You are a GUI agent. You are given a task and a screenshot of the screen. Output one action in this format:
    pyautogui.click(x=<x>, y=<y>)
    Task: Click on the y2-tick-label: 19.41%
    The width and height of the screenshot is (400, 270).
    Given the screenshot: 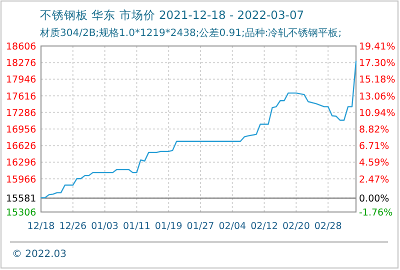 What is the action you would take?
    pyautogui.click(x=377, y=47)
    